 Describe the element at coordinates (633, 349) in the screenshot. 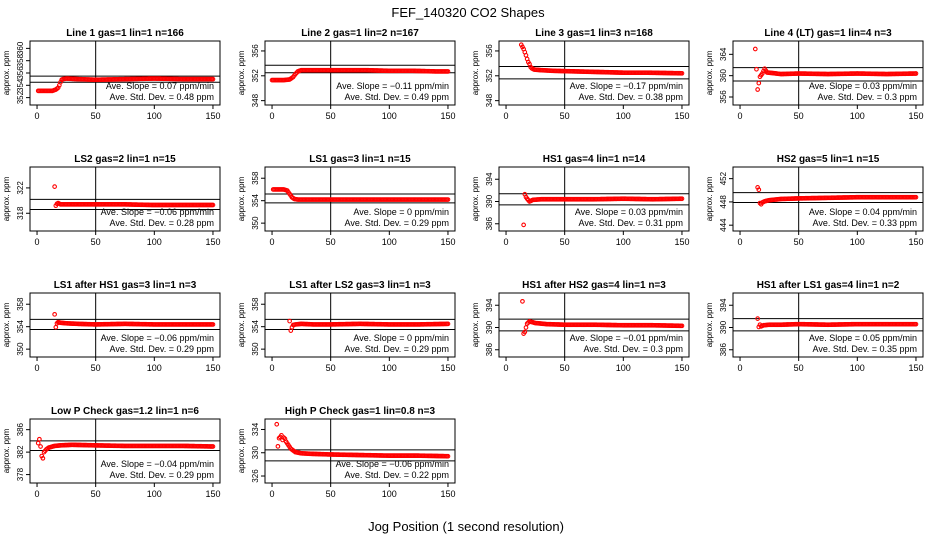

I see `std-dev-annotation: Ave. Std. Dev. = 0.3 ppm` at that location.